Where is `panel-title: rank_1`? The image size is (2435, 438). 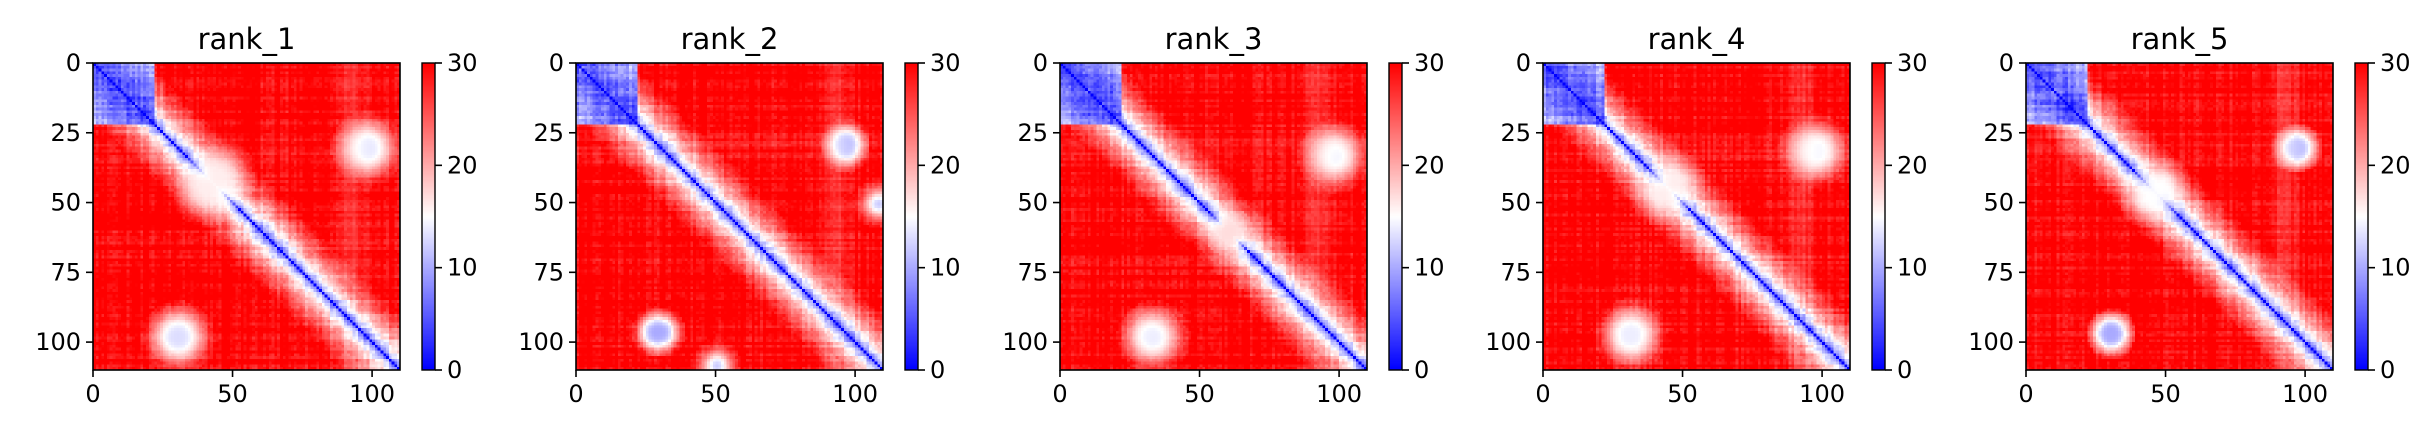 panel-title: rank_1 is located at coordinates (247, 39).